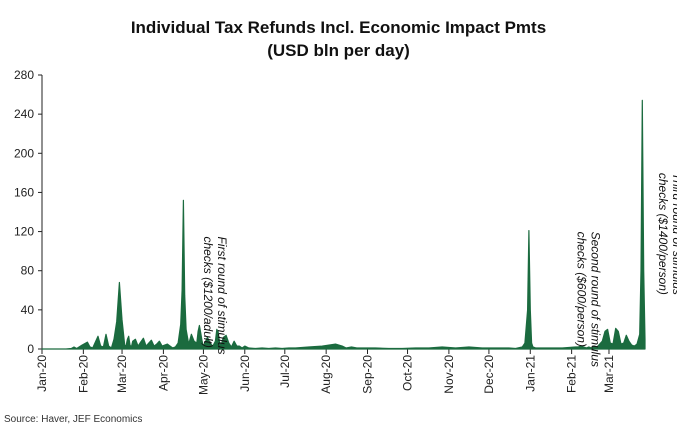  I want to click on annotation-text: checks ($600/person), so click(582, 289).